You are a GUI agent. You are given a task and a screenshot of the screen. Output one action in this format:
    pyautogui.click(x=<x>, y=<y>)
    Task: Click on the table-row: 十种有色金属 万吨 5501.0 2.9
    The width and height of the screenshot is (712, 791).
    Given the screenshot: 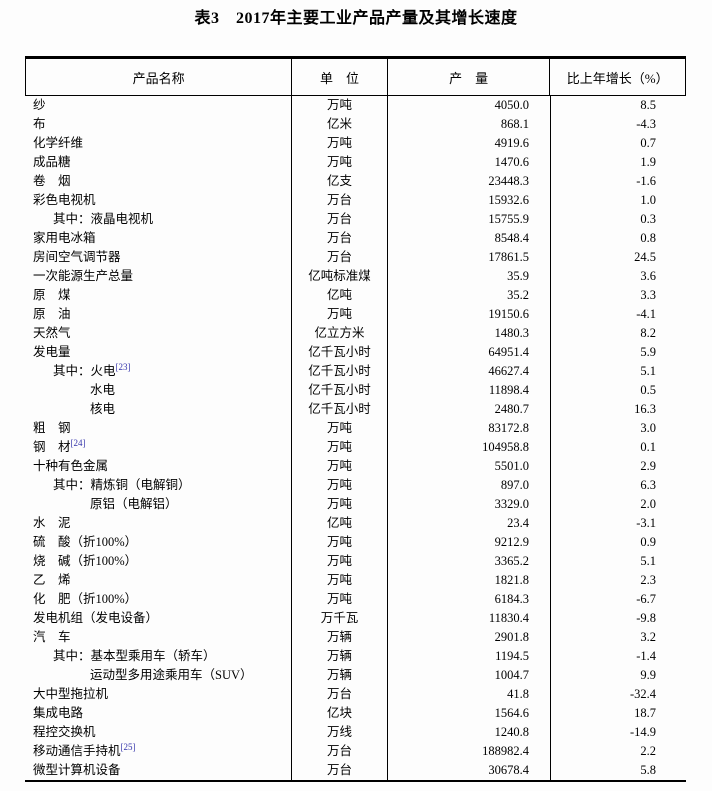 What is the action you would take?
    pyautogui.click(x=355, y=466)
    